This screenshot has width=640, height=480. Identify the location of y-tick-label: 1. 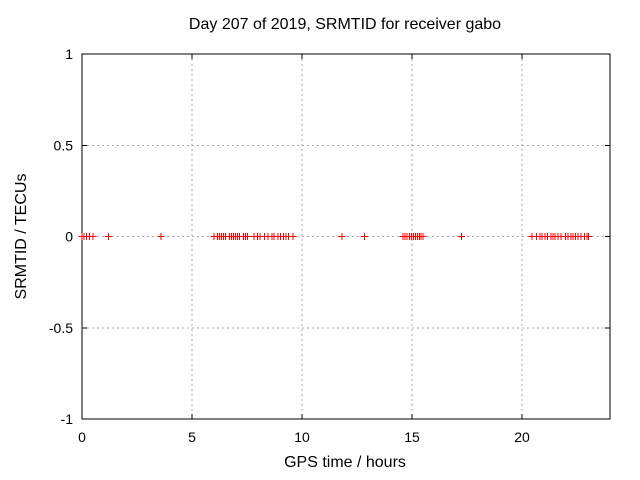
(69, 54).